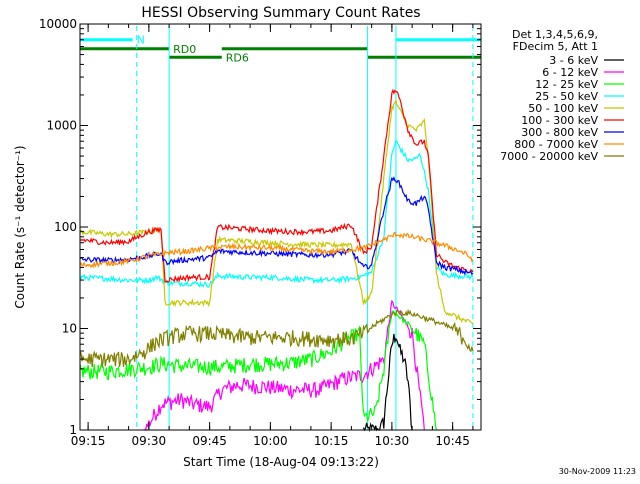 This screenshot has height=484, width=640. I want to click on x-axis-label: Start Time (18-Aug-04 09:13:22), so click(281, 462).